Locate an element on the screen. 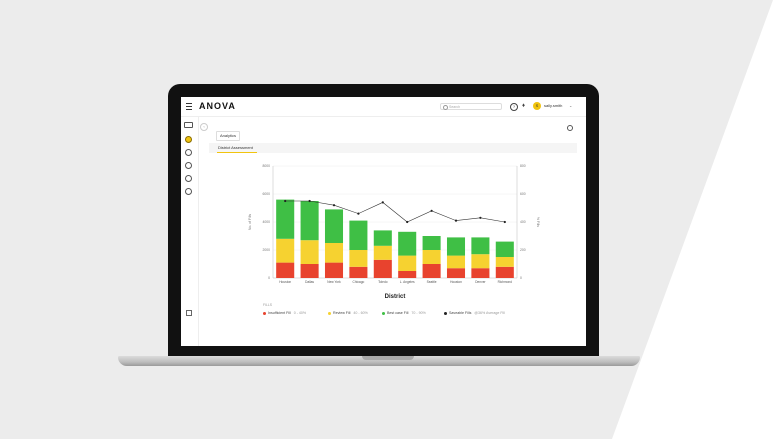 Image resolution: width=773 pixels, height=439 pixels. legend-range: 0 - 40% is located at coordinates (300, 313).